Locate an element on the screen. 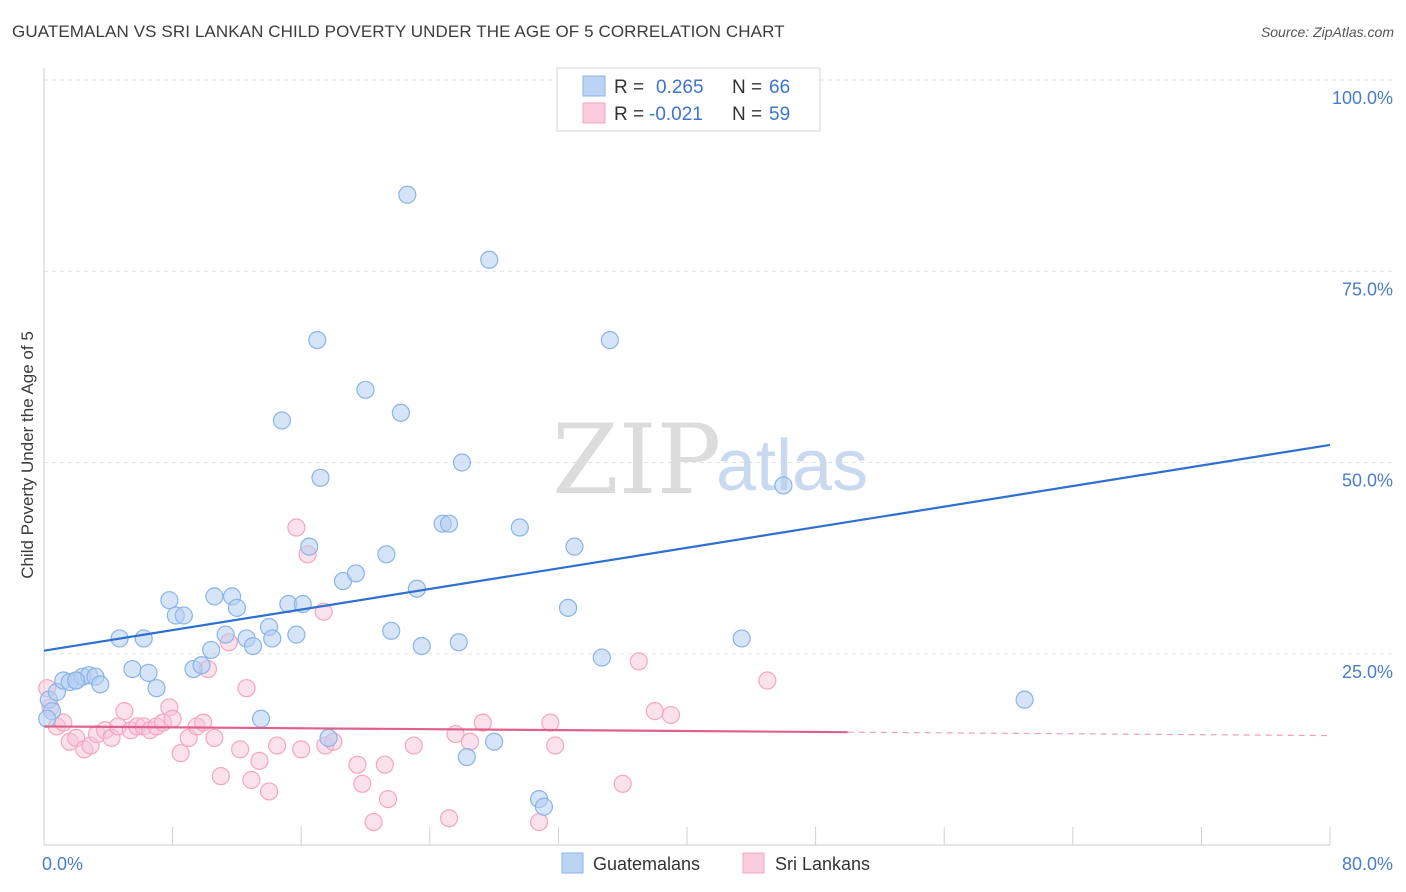  y-tick-label-25: 25.0% is located at coordinates (1367, 672).